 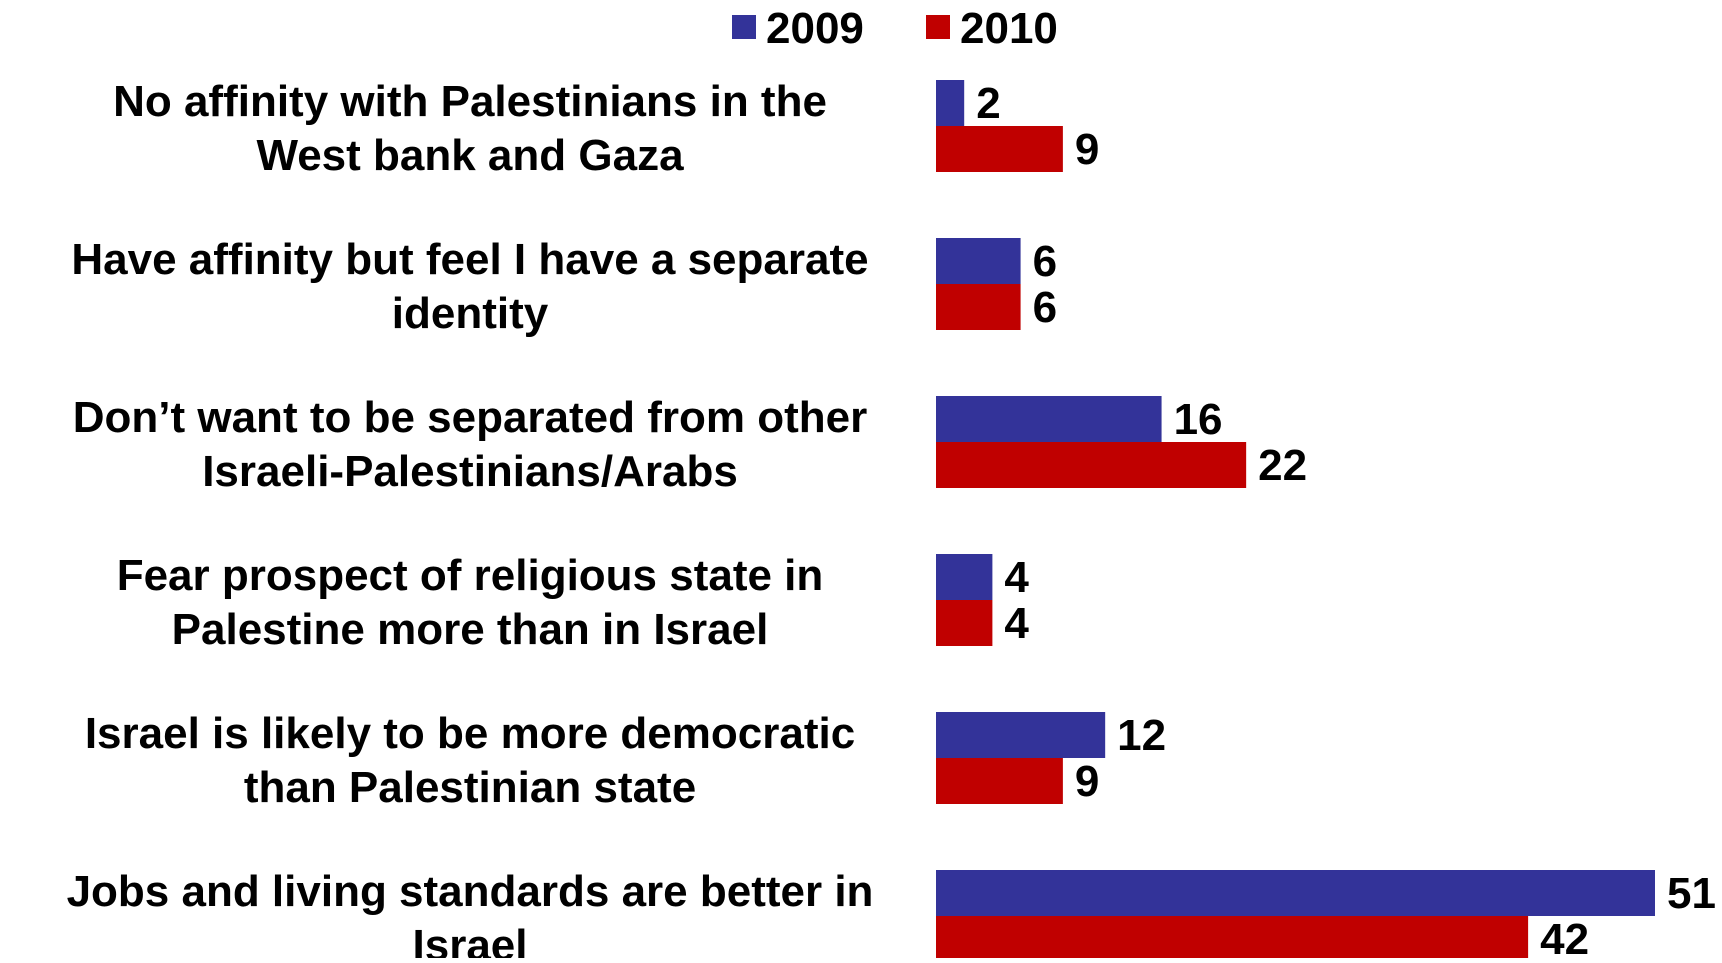 What do you see at coordinates (470, 471) in the screenshot?
I see `category-label-line: Israeli-Palestinians/Arabs` at bounding box center [470, 471].